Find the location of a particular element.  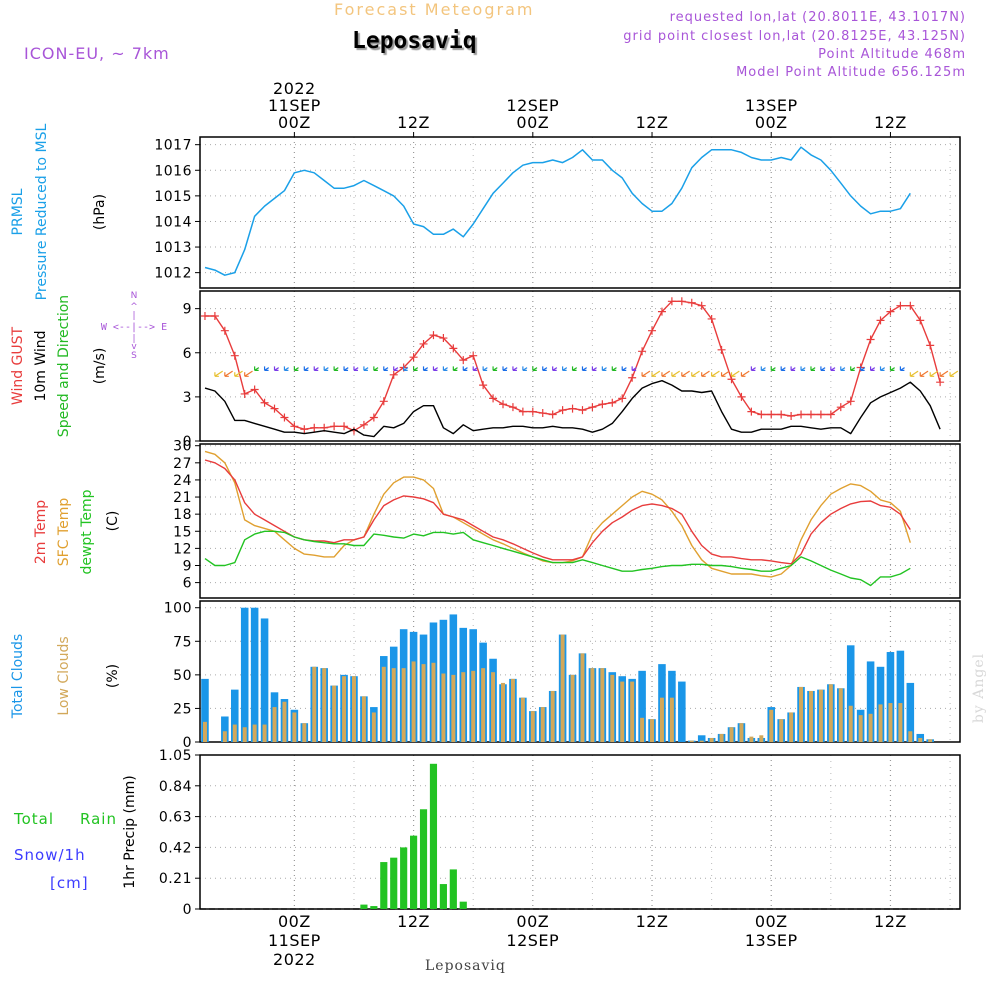

low-cloud-label: Low Clouds is located at coordinates (64, 675).